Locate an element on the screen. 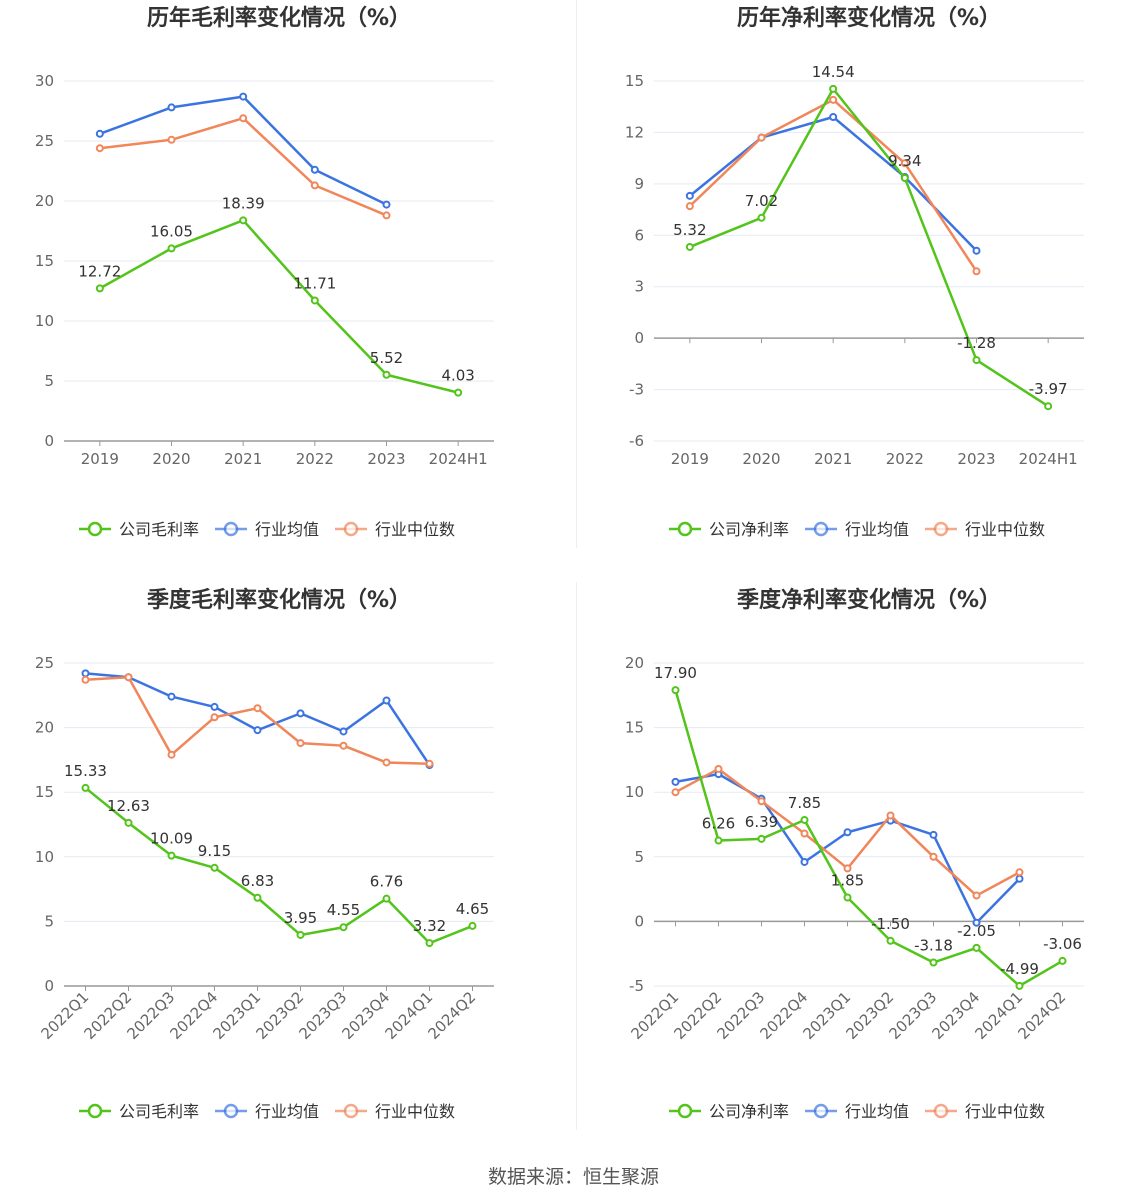 The width and height of the screenshot is (1147, 1202). data-label: 7.85 is located at coordinates (804, 803).